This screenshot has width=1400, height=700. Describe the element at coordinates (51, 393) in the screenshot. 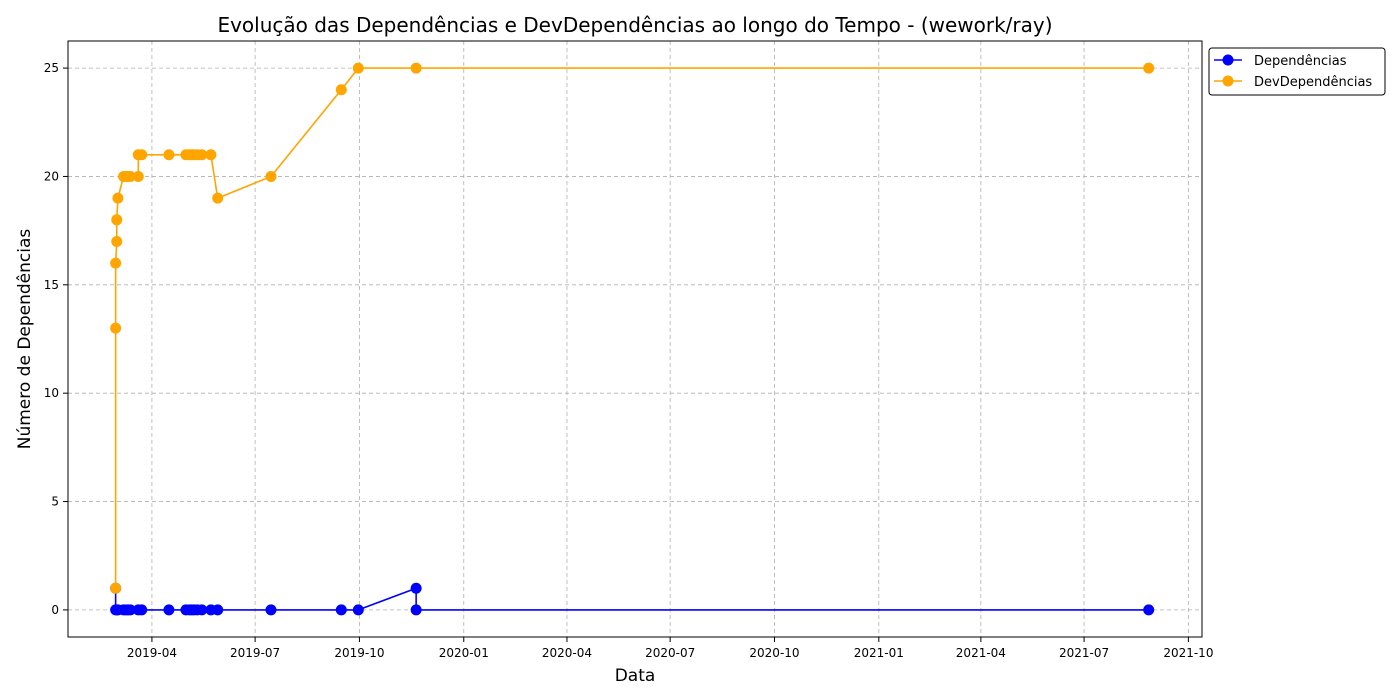

I see `y-tick-label: 10` at that location.